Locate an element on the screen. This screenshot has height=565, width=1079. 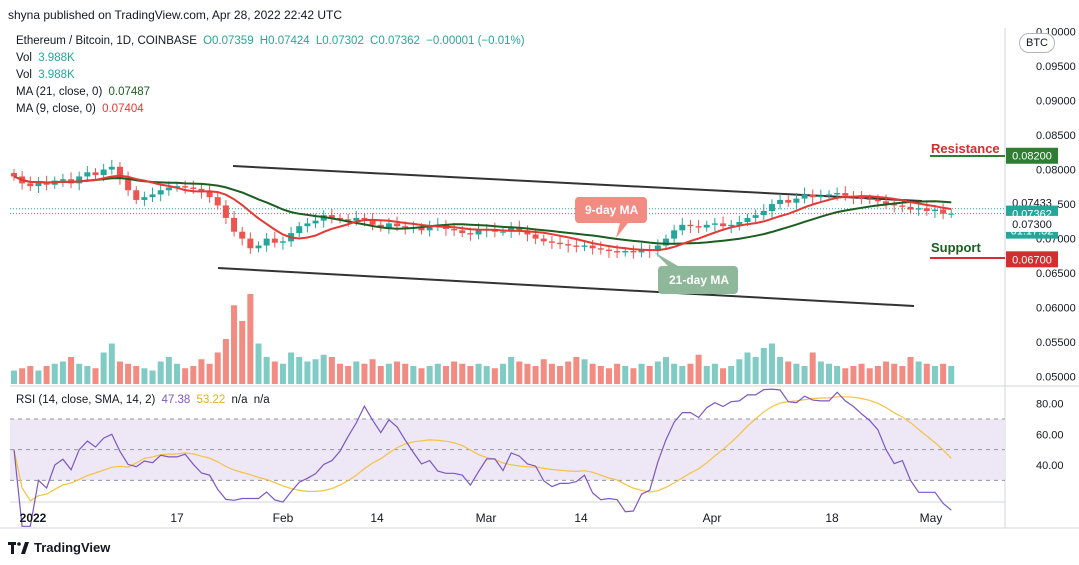
ma9-tag-label: 9-day MA is located at coordinates (612, 210).